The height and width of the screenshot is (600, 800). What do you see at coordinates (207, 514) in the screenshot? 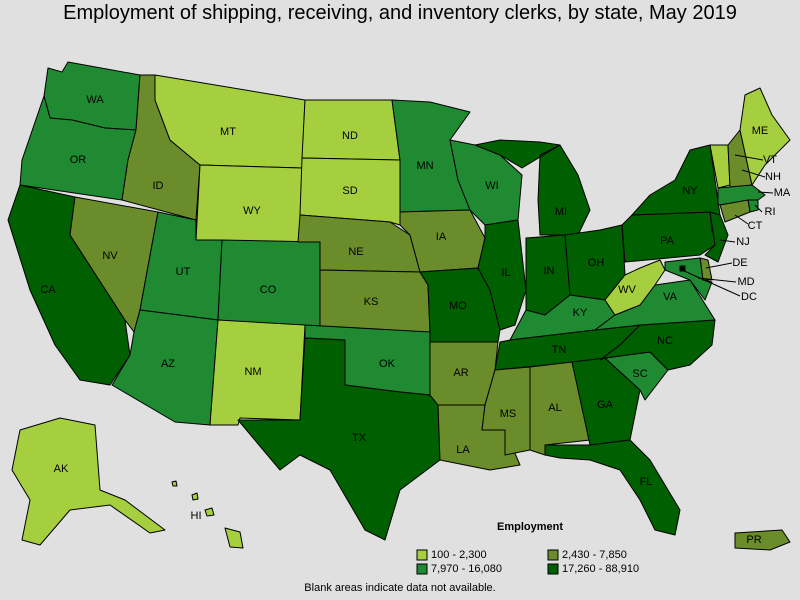
I see `state-hi` at bounding box center [207, 514].